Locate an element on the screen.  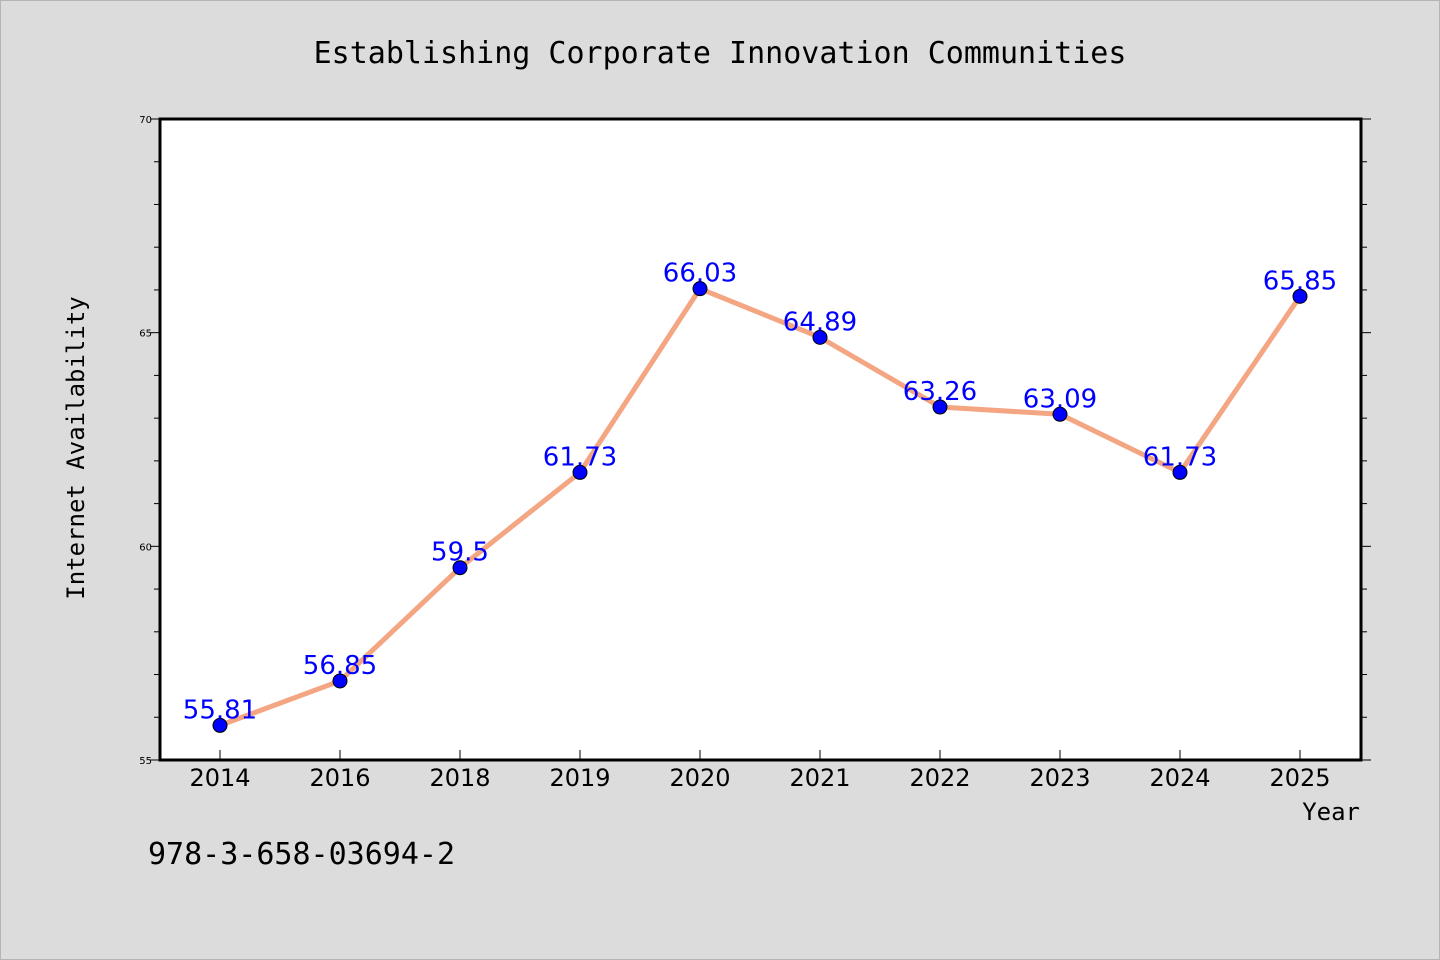
y-tick-label: 60 is located at coordinates (145, 547).